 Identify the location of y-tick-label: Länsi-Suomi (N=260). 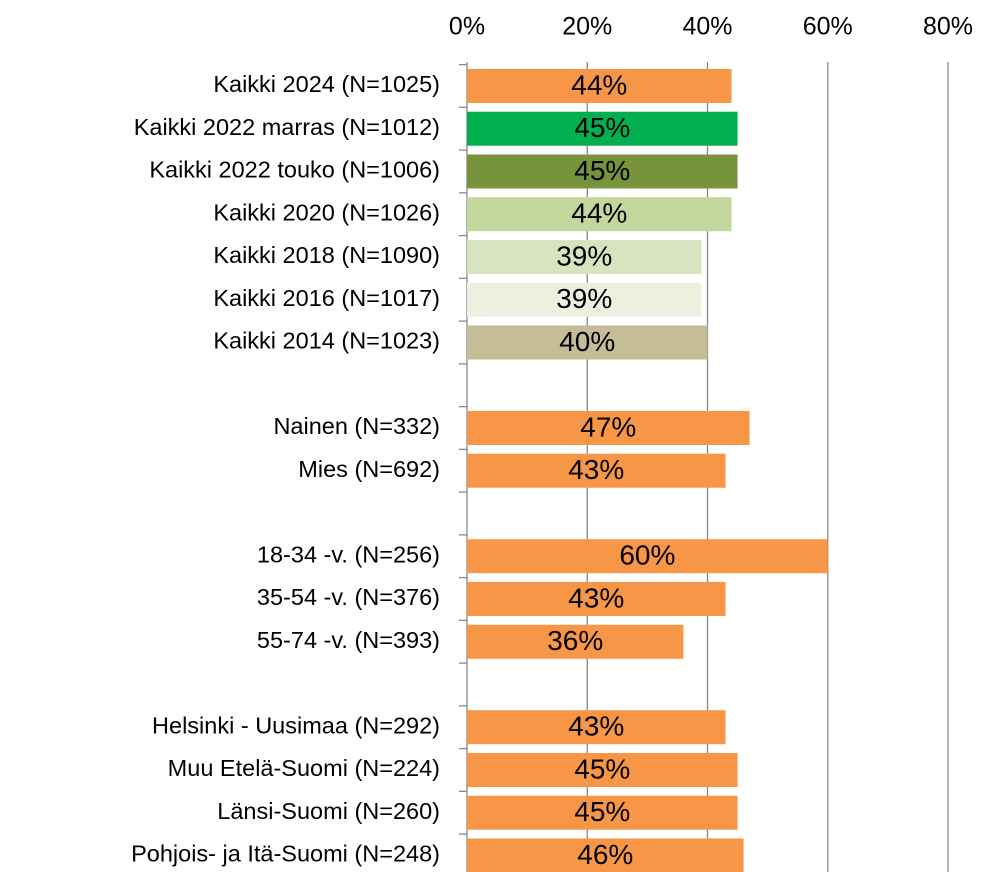
(328, 811).